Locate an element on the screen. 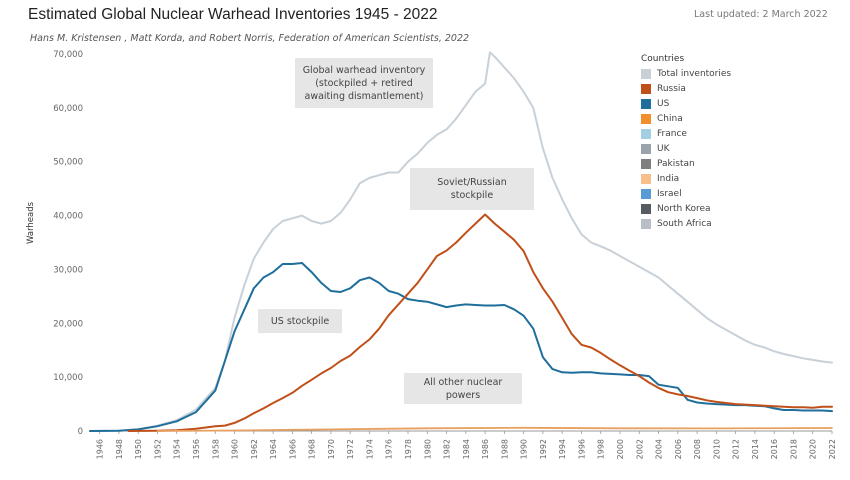  legend-item: South Africa is located at coordinates (686, 223).